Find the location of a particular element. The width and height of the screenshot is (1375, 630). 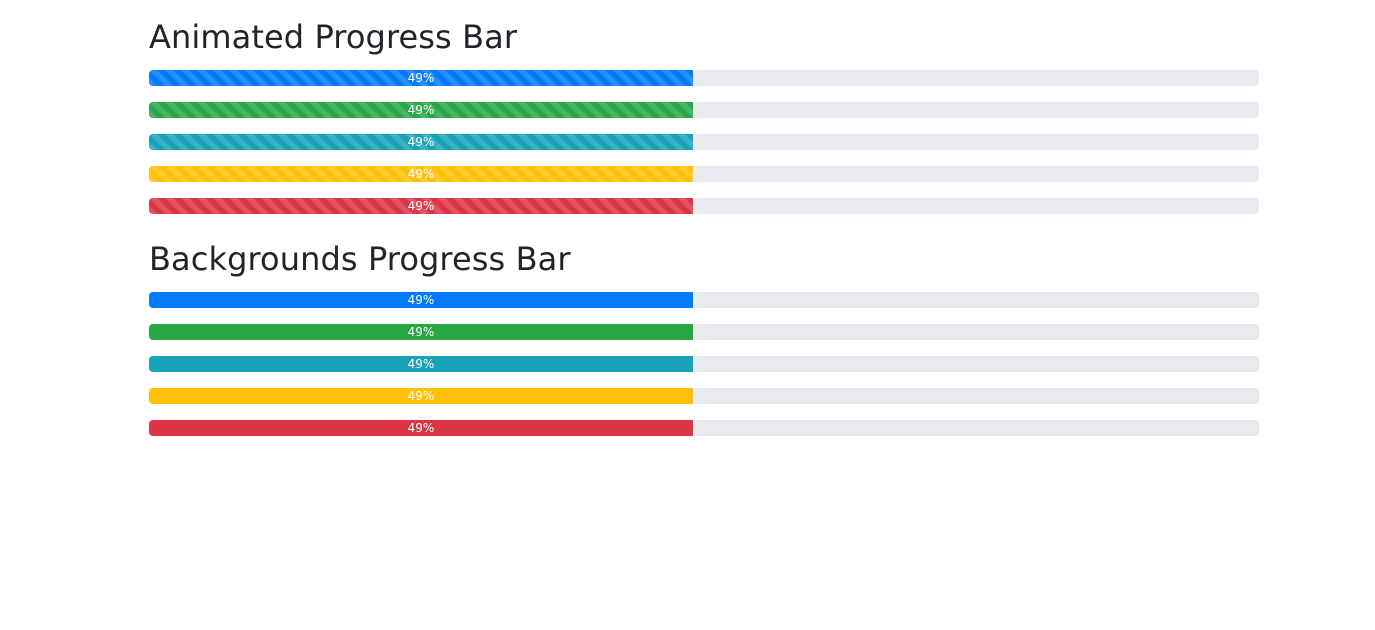

animated-progress-bar-success: 49% is located at coordinates (421, 110).